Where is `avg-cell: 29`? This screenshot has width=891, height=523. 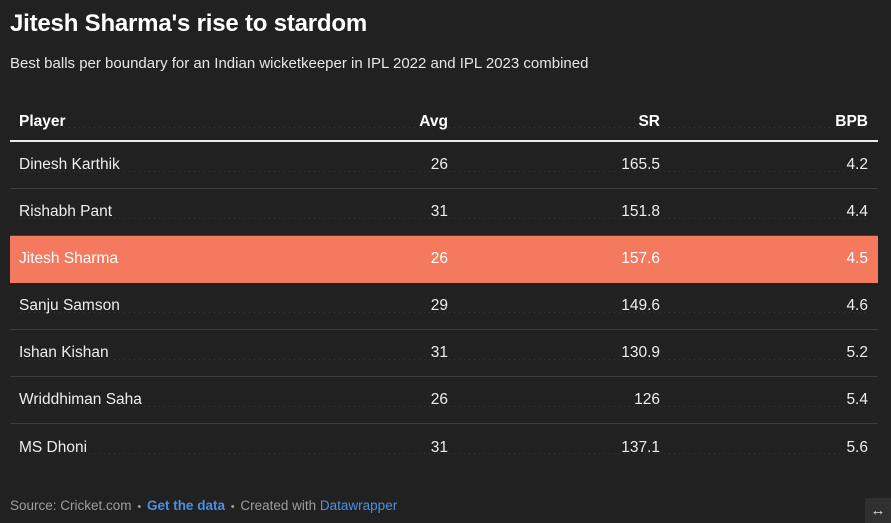 avg-cell: 29 is located at coordinates (439, 305).